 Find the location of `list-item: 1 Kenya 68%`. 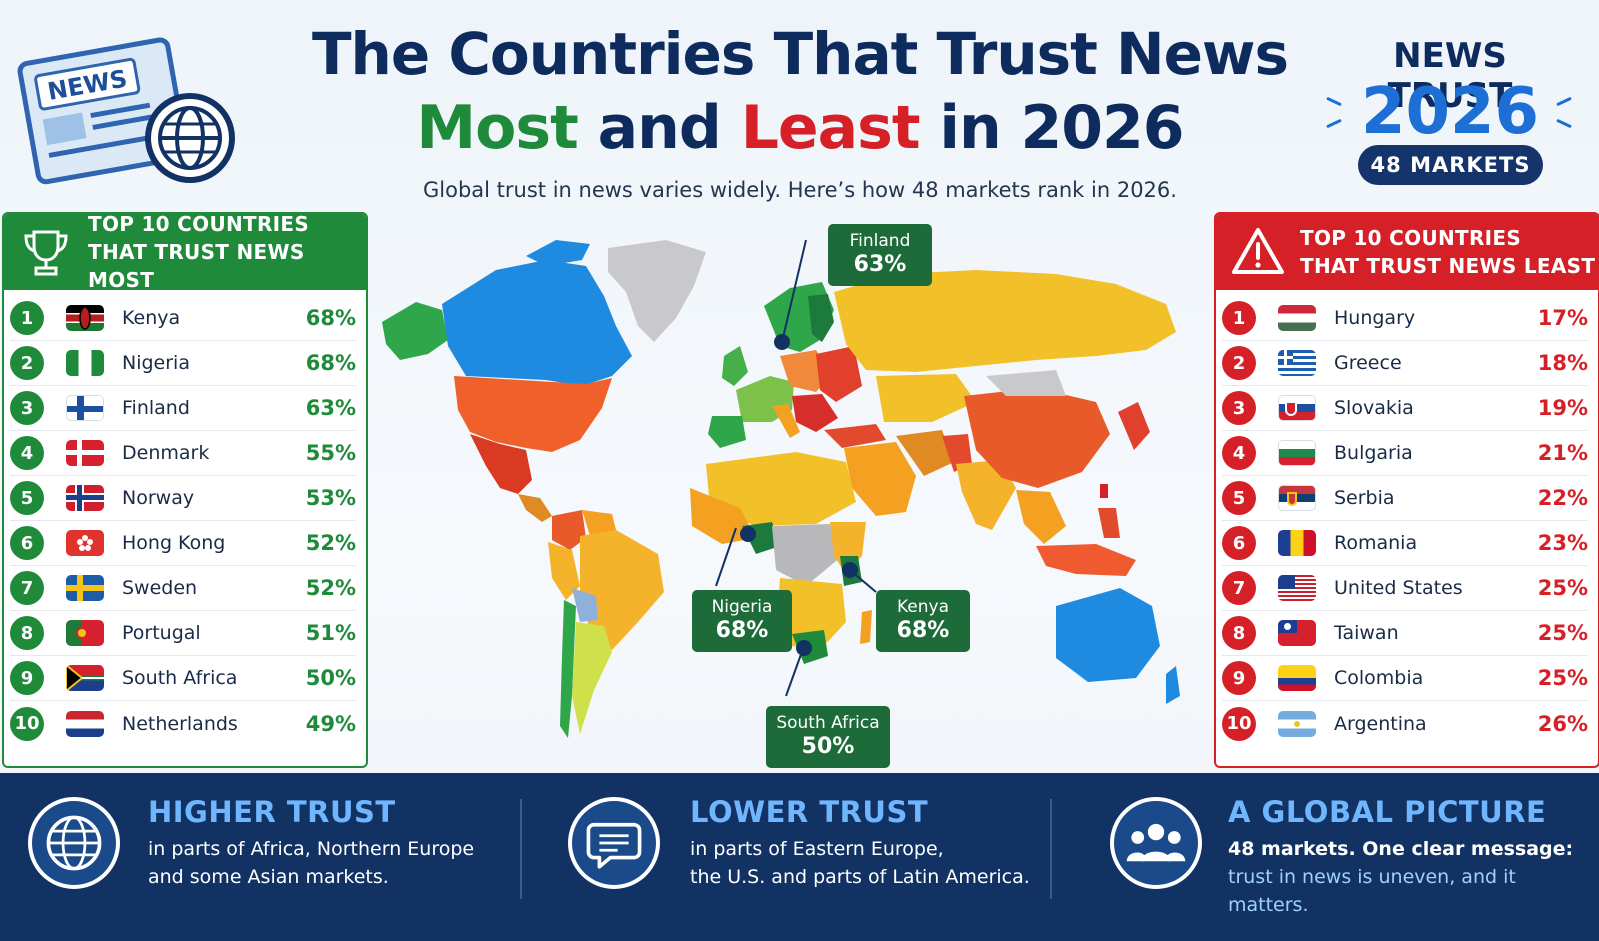

list-item: 1 Kenya 68% is located at coordinates (183, 318).